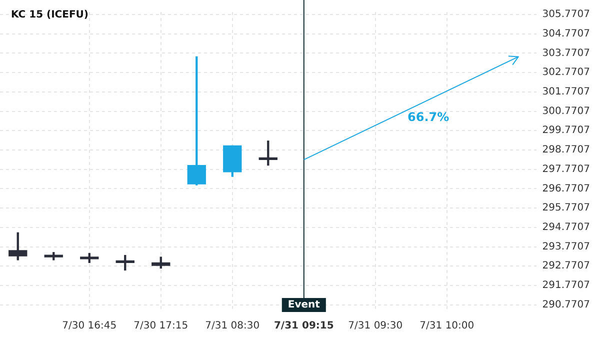  What do you see at coordinates (566, 130) in the screenshot?
I see `y-tick-label: 299.7707` at bounding box center [566, 130].